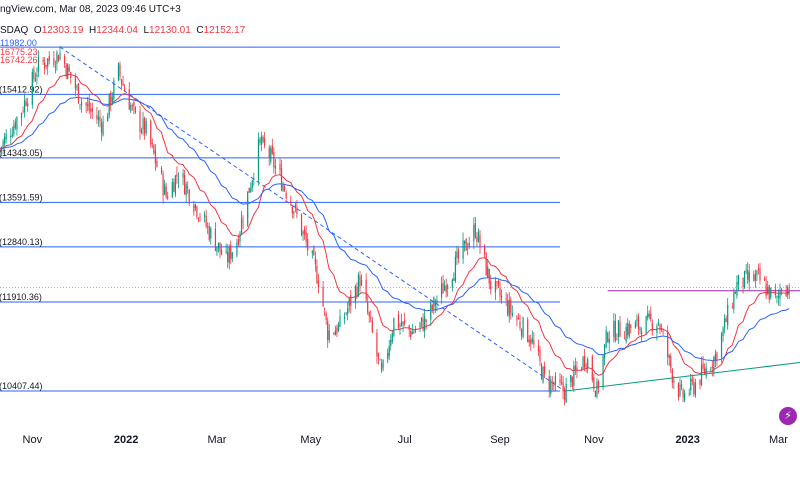 The image size is (800, 482). I want to click on fib-label: (12840.13), so click(21, 242).